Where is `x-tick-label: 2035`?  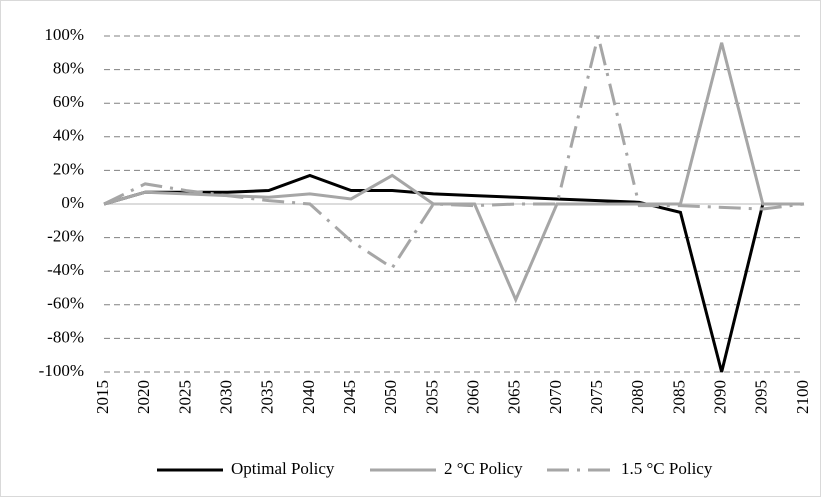
x-tick-label: 2035 is located at coordinates (267, 397).